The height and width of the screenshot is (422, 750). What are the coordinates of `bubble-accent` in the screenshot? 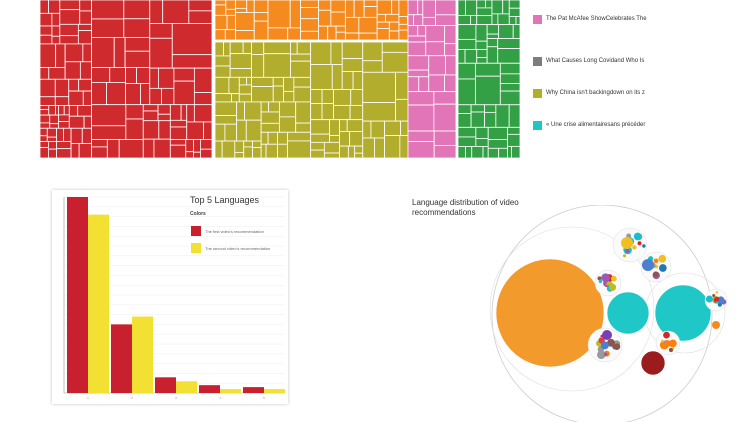 It's located at (716, 325).